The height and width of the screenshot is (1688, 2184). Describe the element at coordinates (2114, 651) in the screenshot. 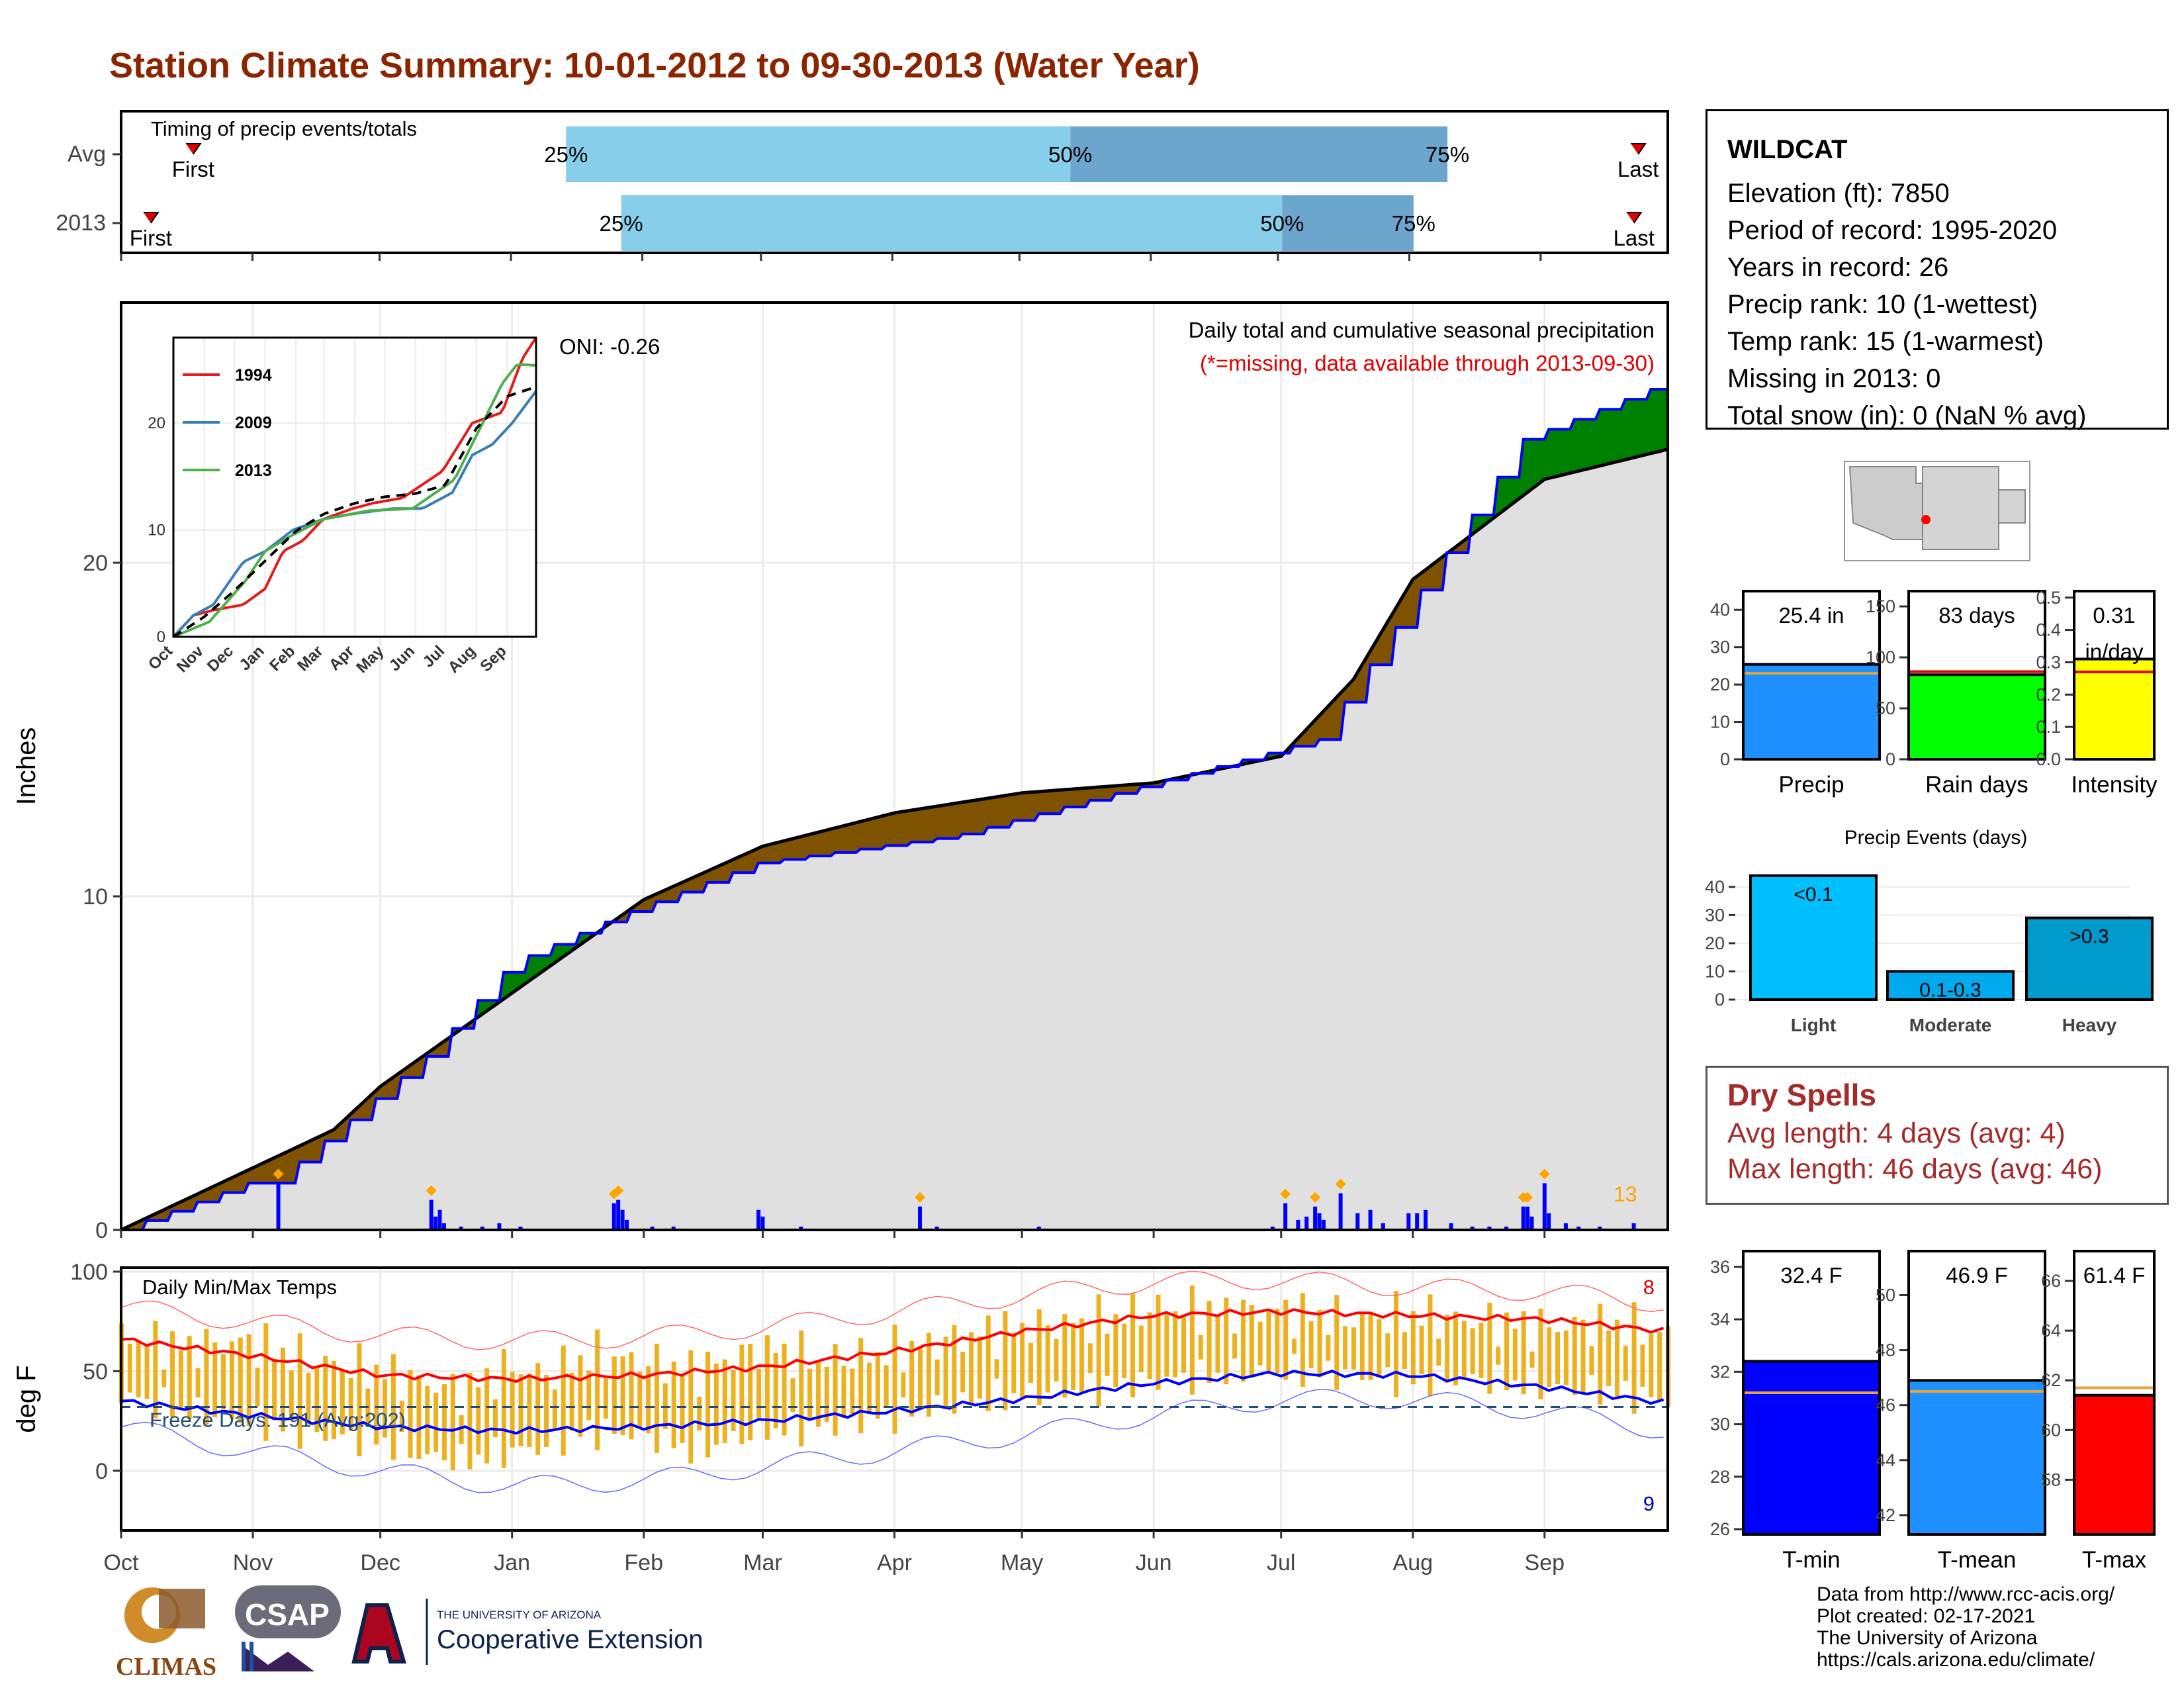

I see `intensity-value-unit: in/day` at that location.